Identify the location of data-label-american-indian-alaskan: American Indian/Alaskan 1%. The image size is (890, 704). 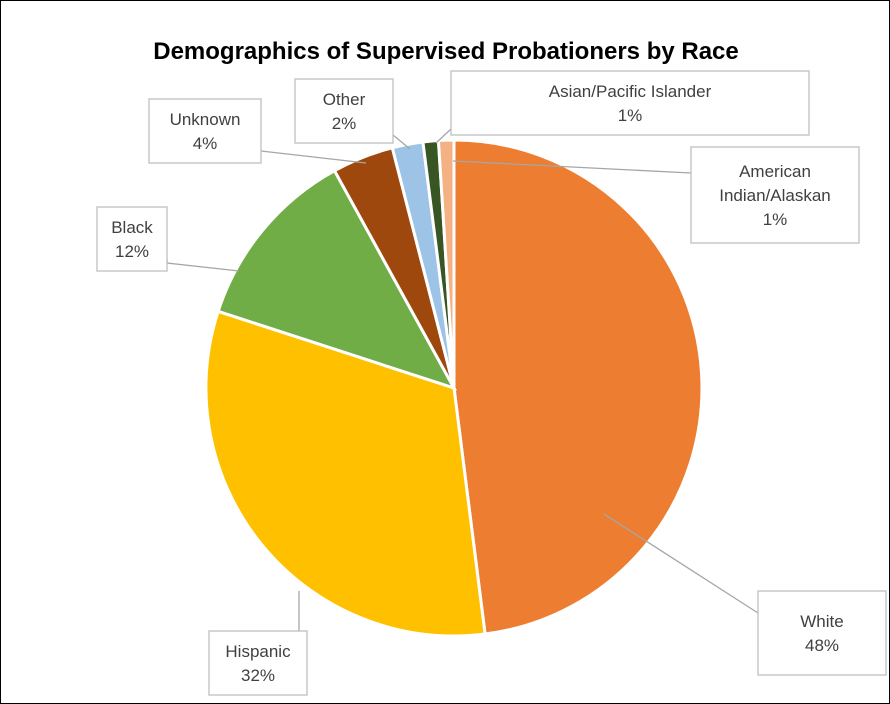
(775, 195).